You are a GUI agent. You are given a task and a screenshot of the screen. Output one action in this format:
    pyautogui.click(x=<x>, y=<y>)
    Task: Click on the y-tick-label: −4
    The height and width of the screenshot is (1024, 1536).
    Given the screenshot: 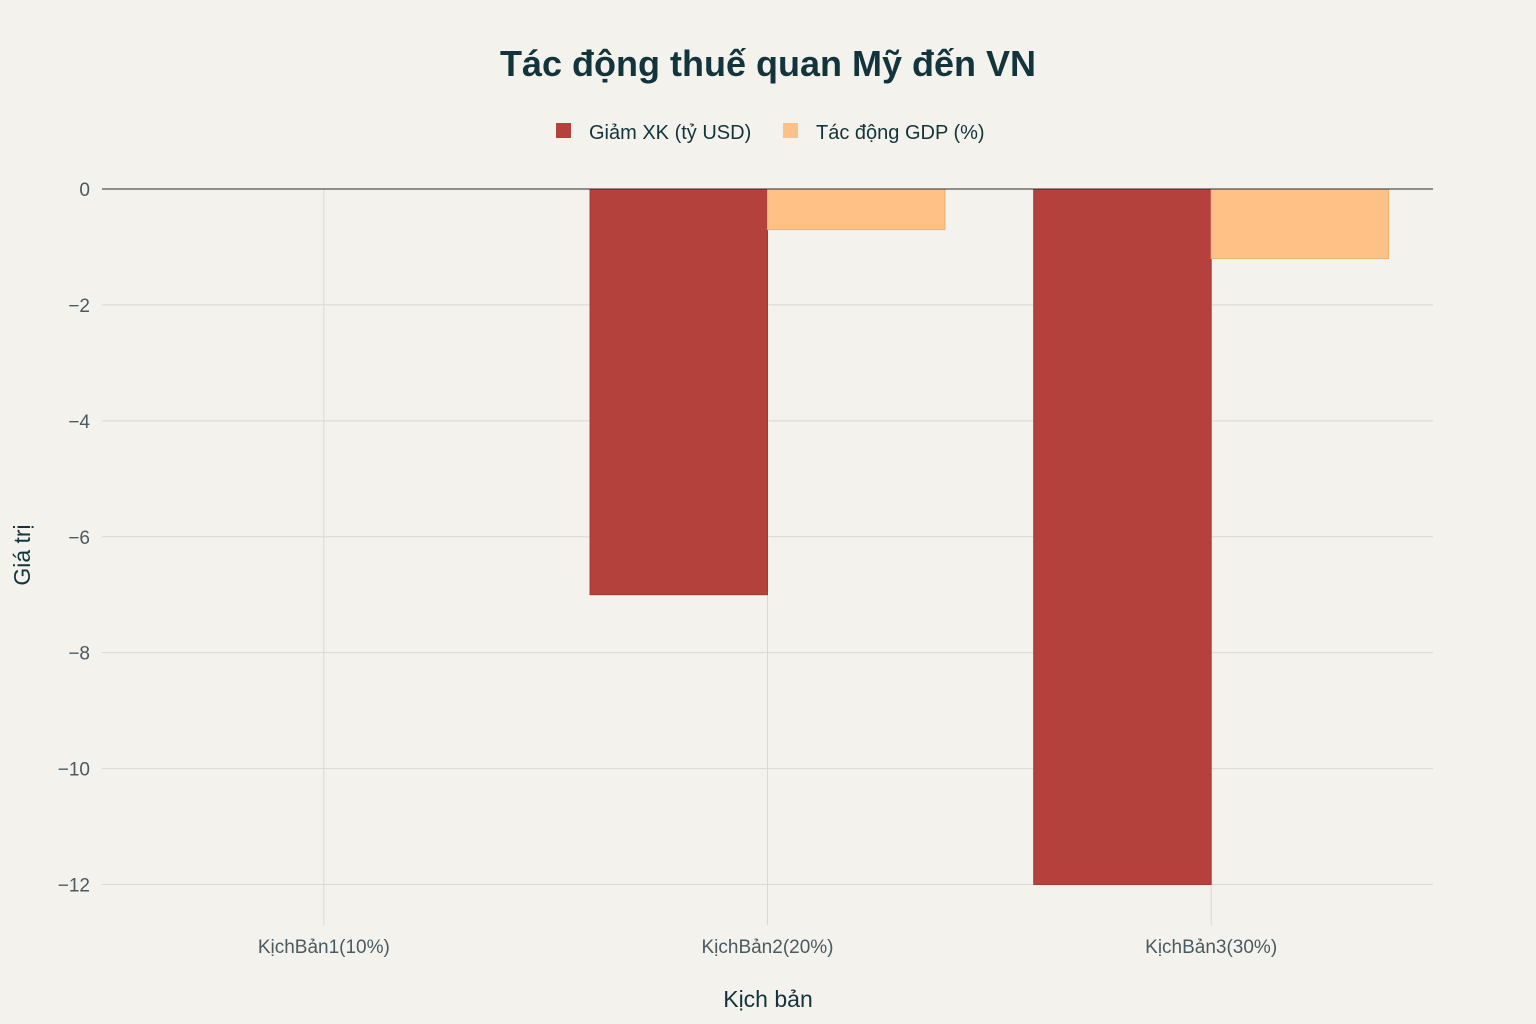 What is the action you would take?
    pyautogui.click(x=79, y=422)
    